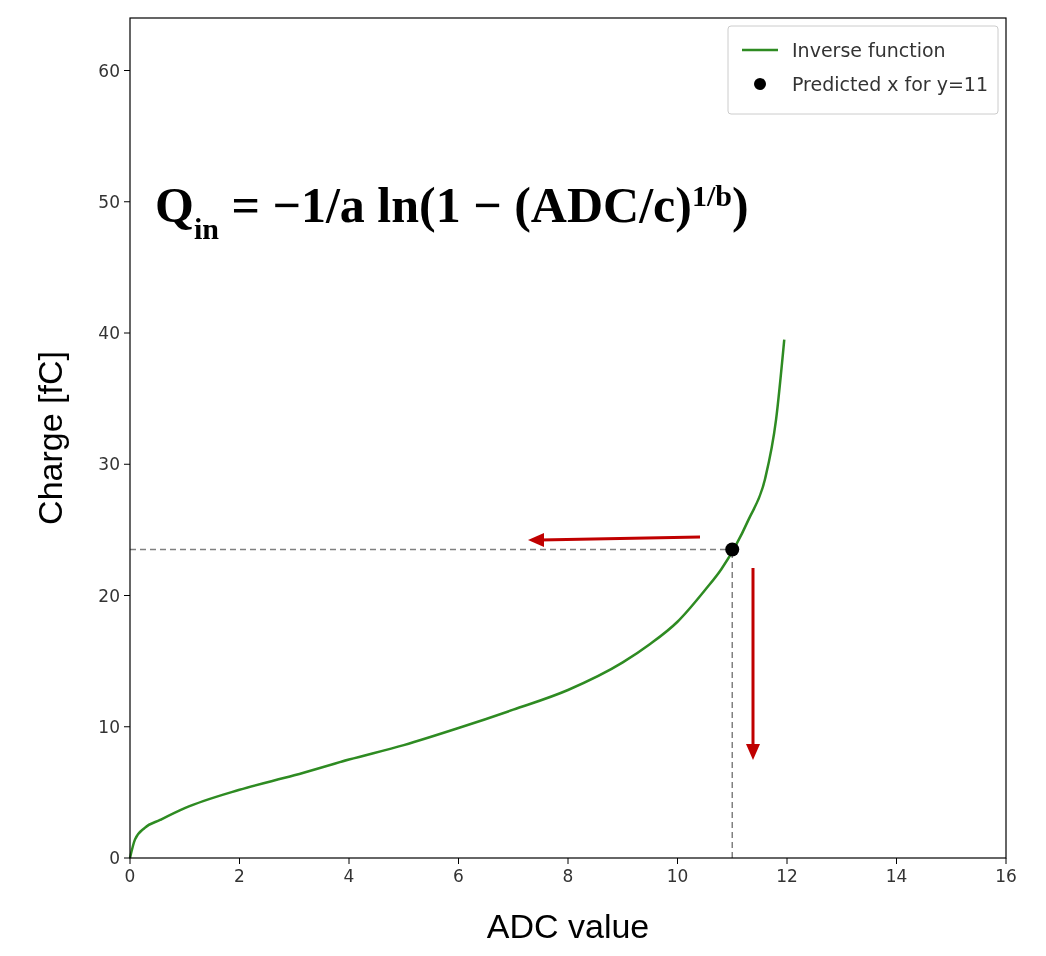 The width and height of the screenshot is (1046, 956). I want to click on y-axis-title: Charge [fC], so click(50, 438).